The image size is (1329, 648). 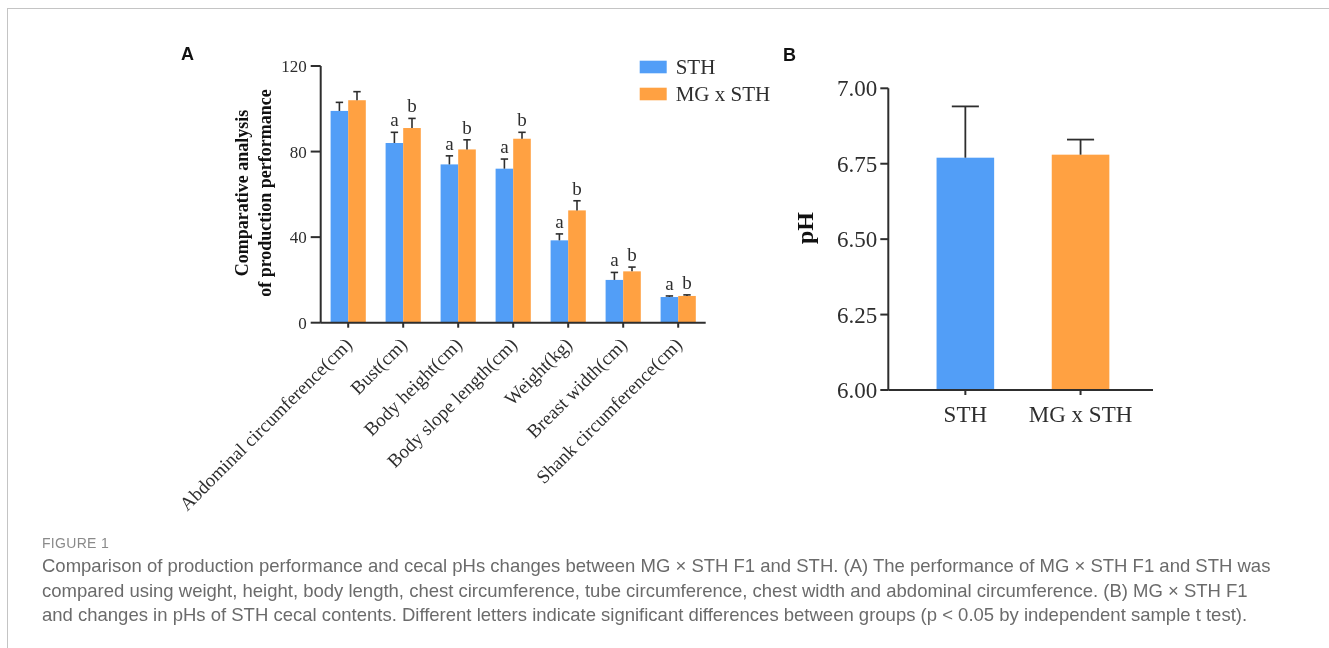 What do you see at coordinates (298, 238) in the screenshot?
I see `y-tick-label: 40` at bounding box center [298, 238].